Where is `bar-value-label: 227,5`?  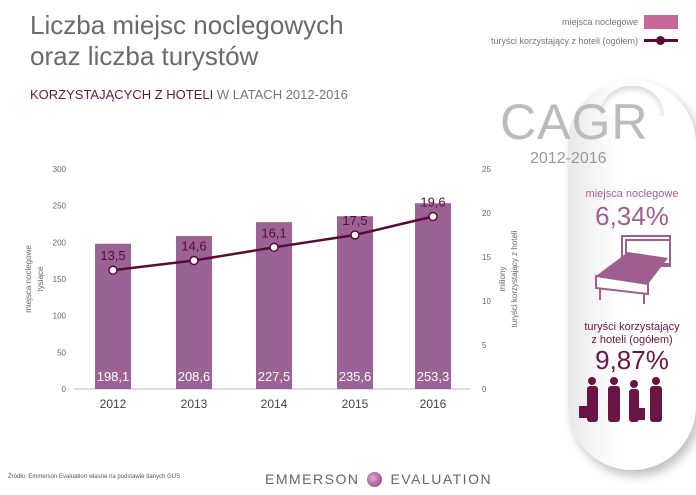
bar-value-label: 227,5 is located at coordinates (274, 376).